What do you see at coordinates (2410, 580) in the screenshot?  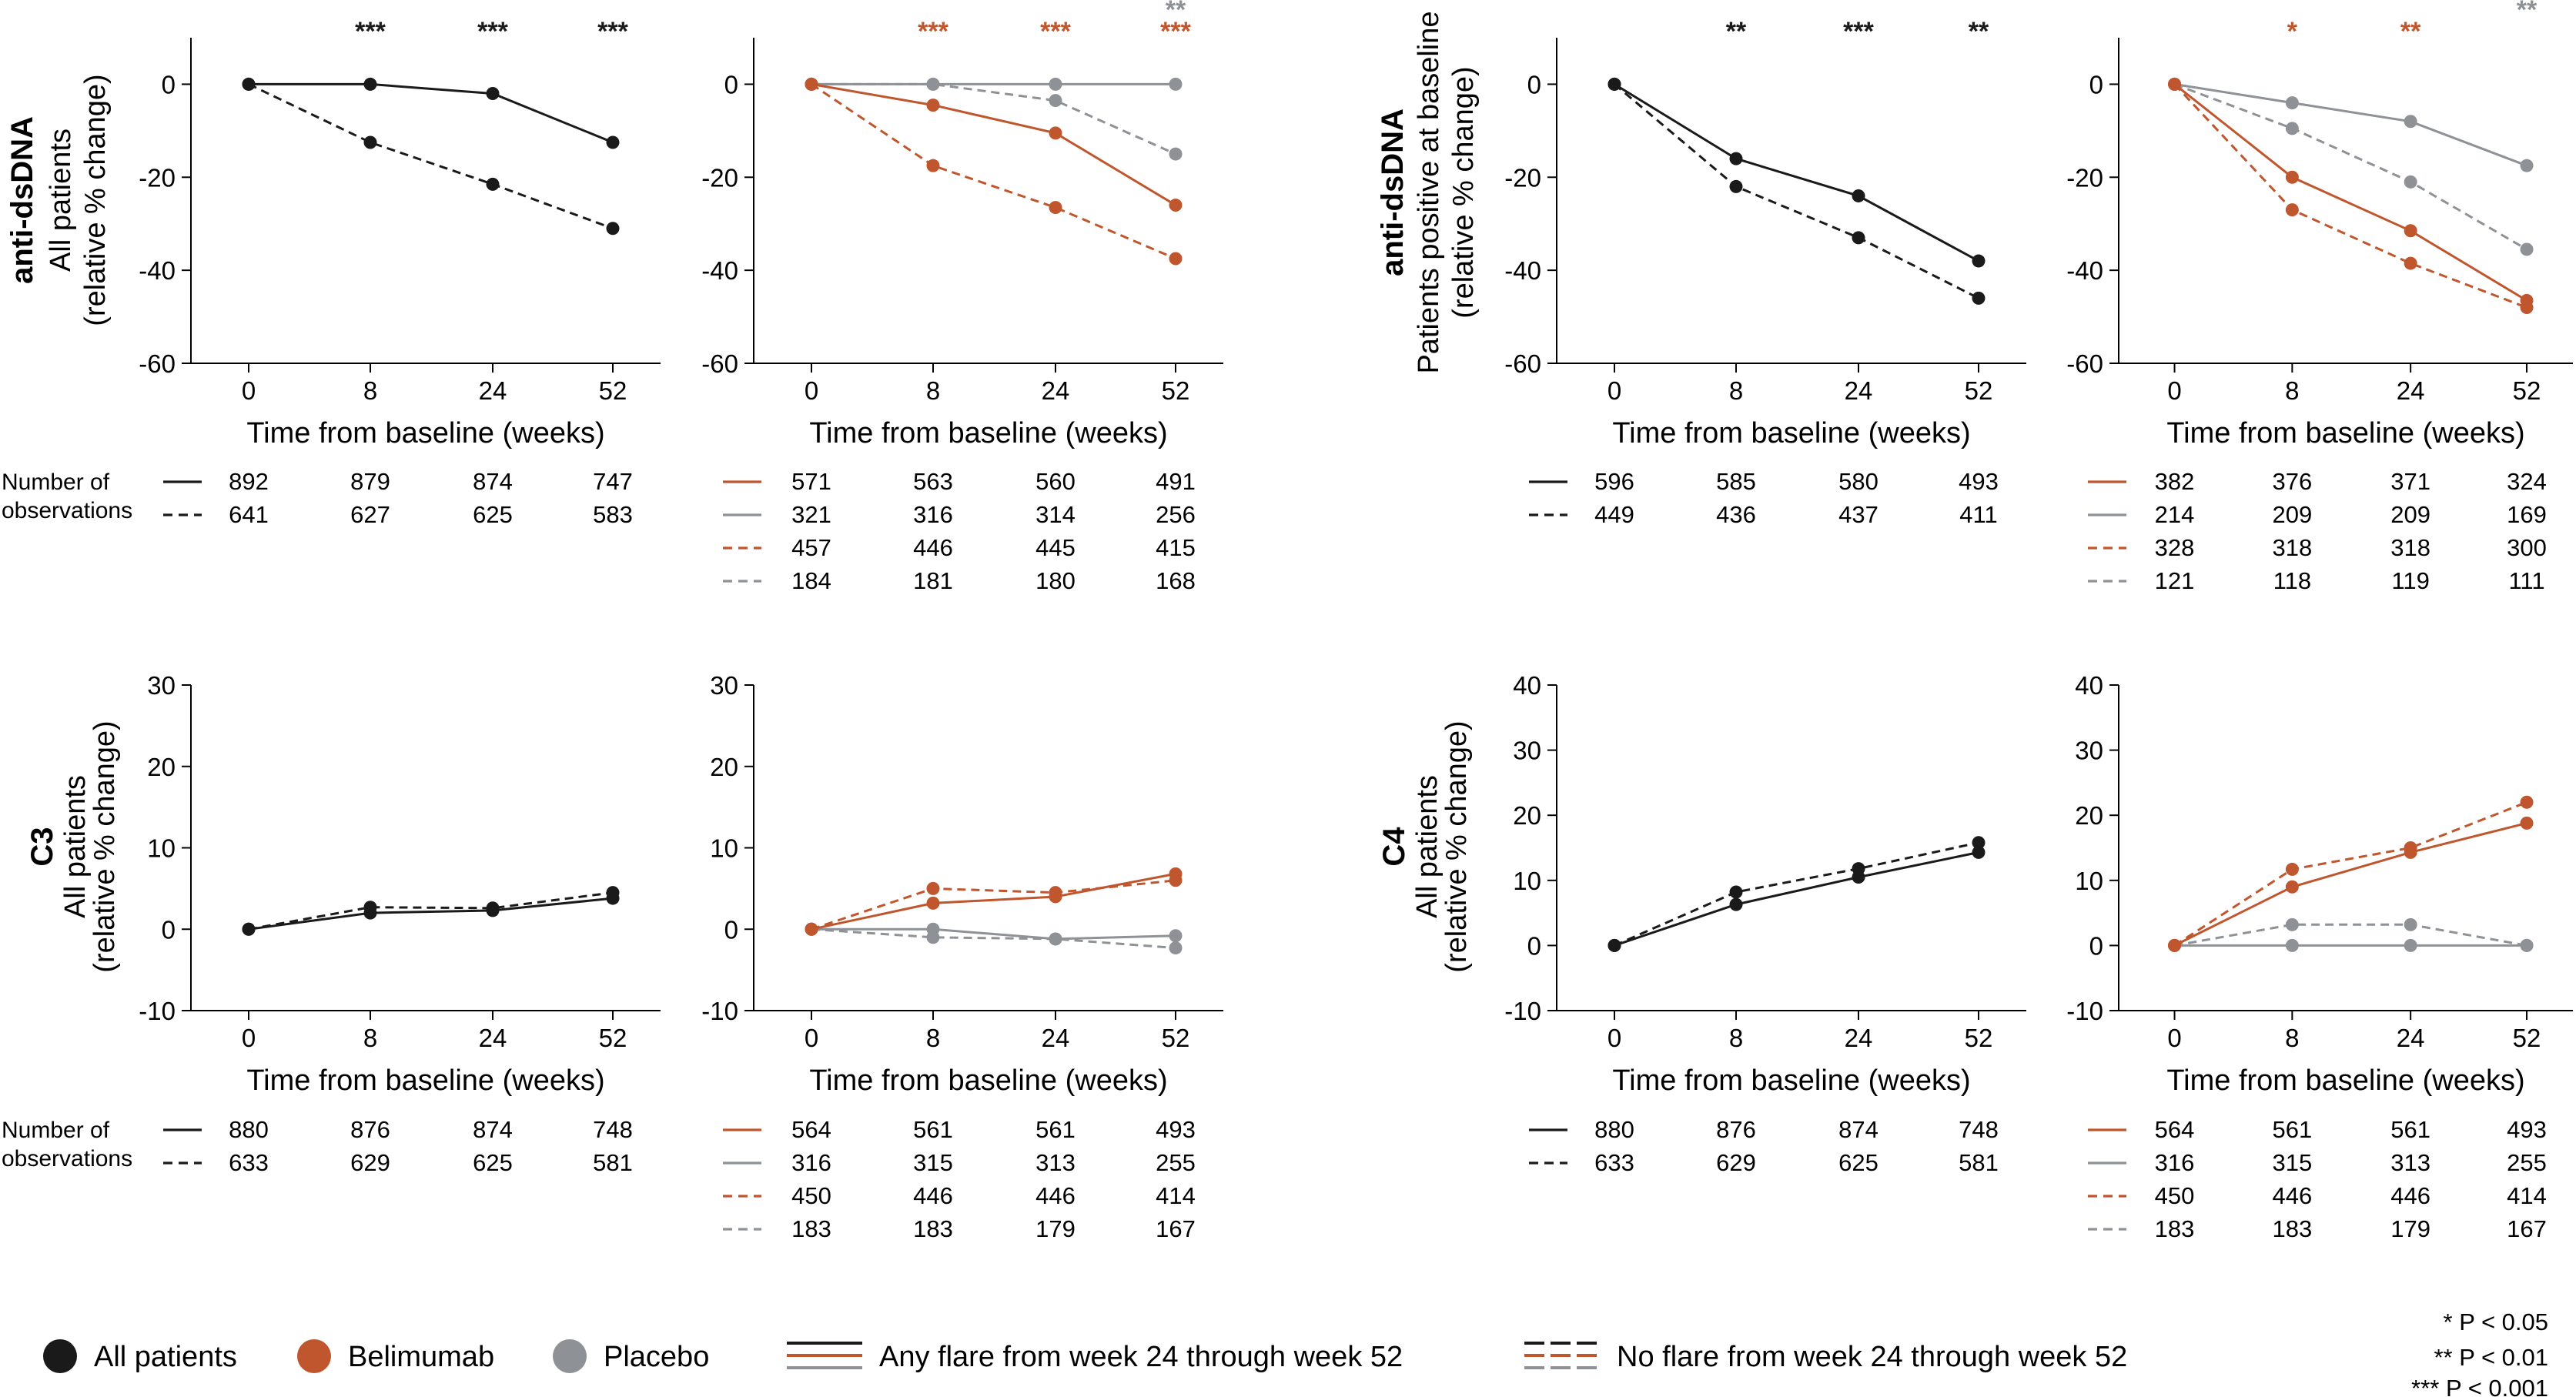 I see `observation-count: 119` at bounding box center [2410, 580].